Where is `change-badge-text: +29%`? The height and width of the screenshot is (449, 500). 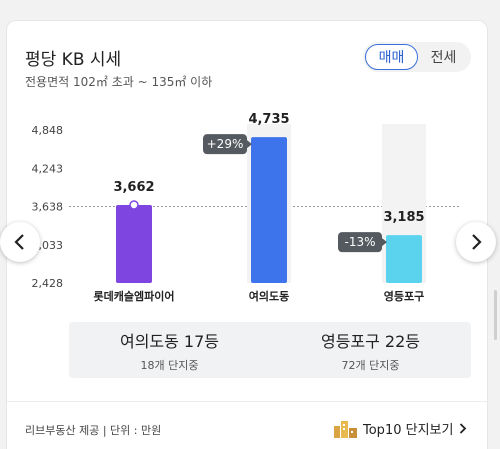 change-badge-text: +29% is located at coordinates (225, 144).